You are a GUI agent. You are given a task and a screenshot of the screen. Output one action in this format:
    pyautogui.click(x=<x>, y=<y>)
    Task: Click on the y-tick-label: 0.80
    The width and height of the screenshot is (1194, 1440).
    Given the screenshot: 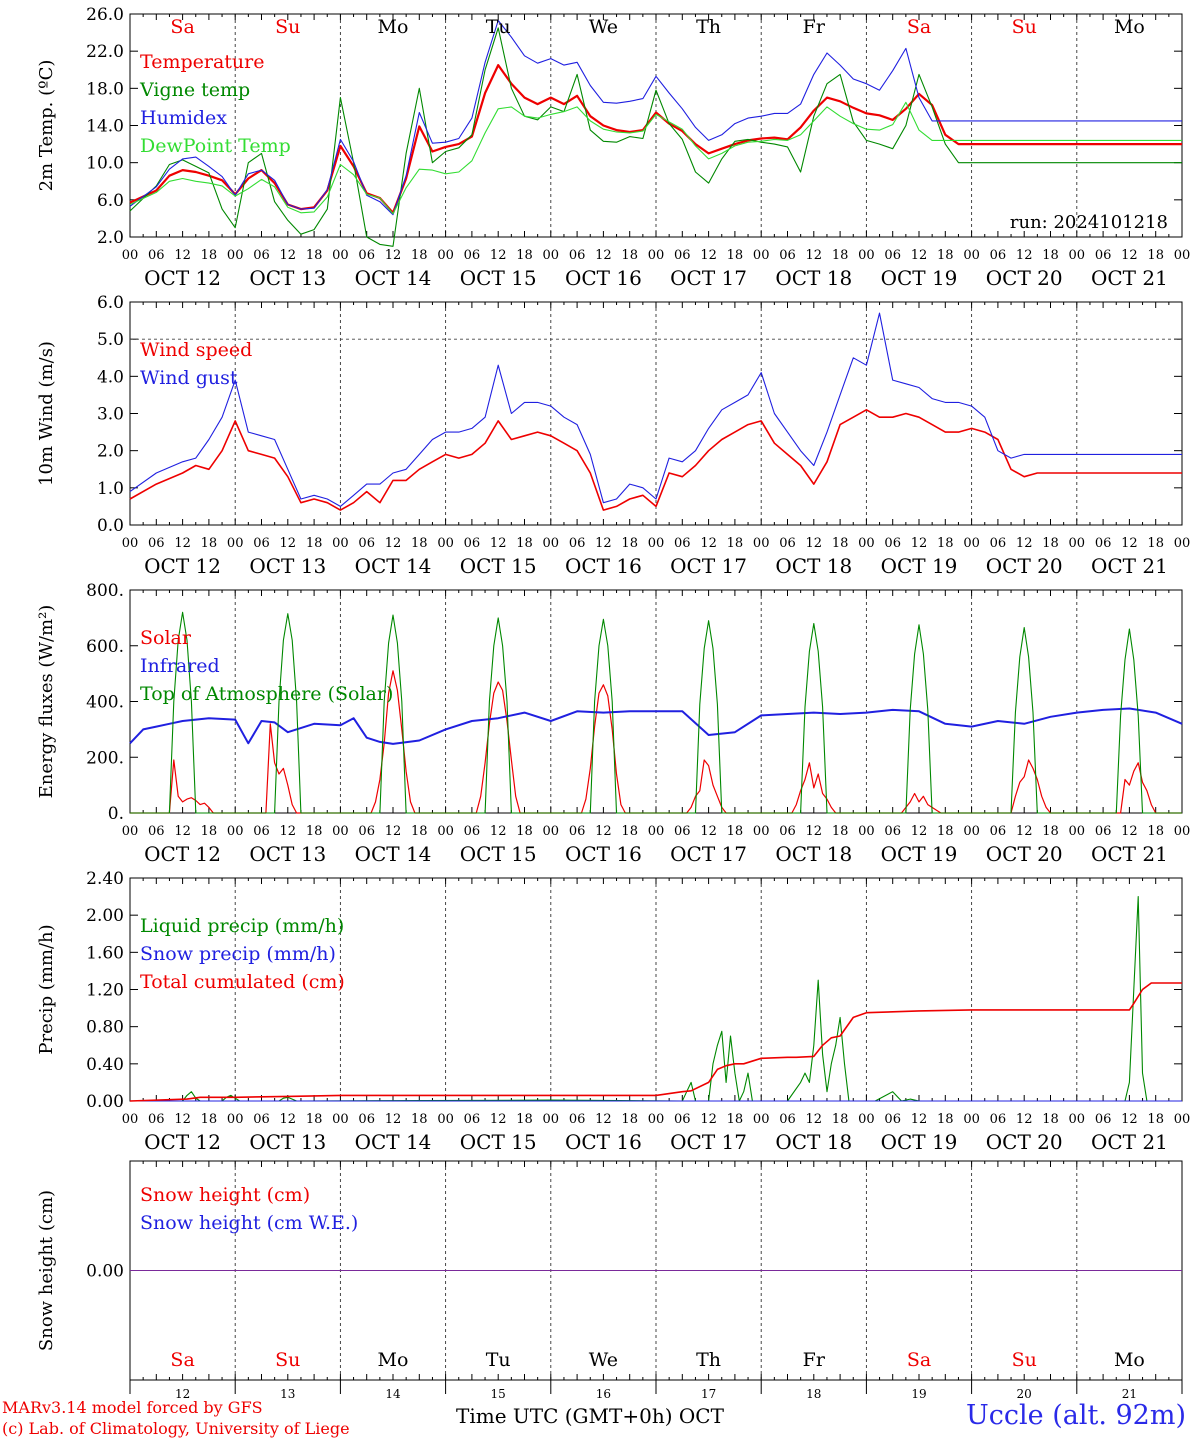 What is the action you would take?
    pyautogui.click(x=105, y=1028)
    